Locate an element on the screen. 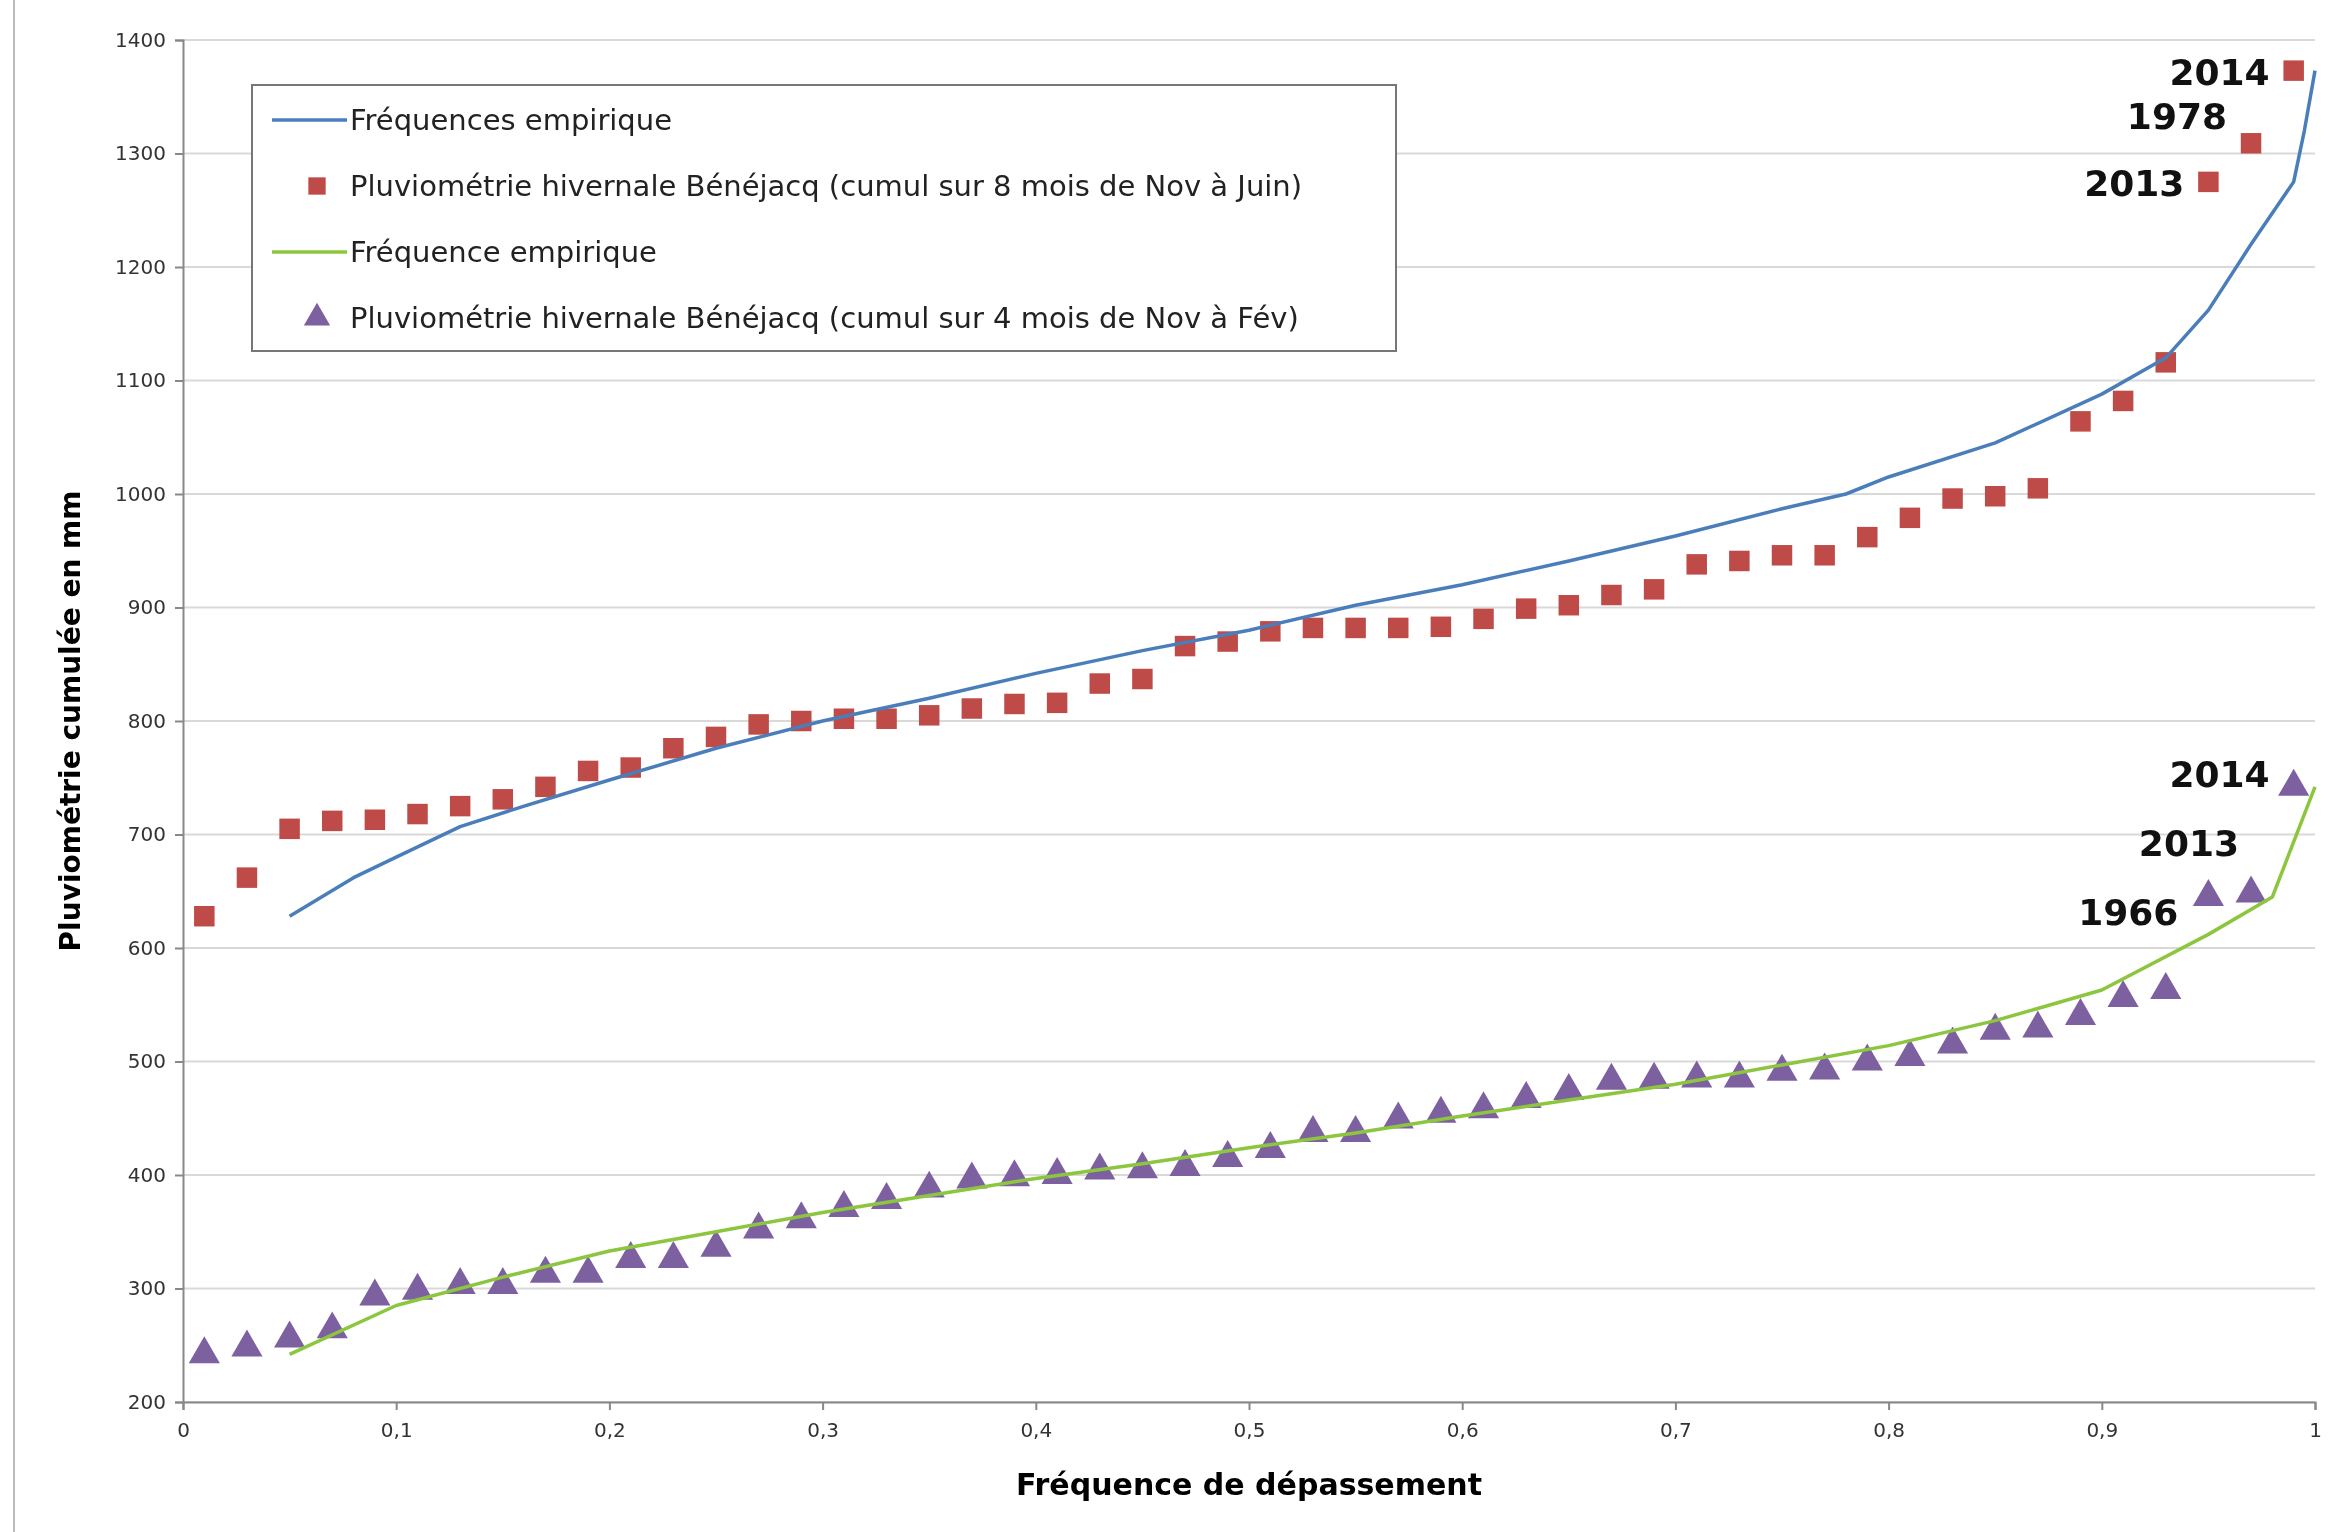 This screenshot has width=2329, height=1532. x-tick-label: 1 is located at coordinates (2315, 1430).